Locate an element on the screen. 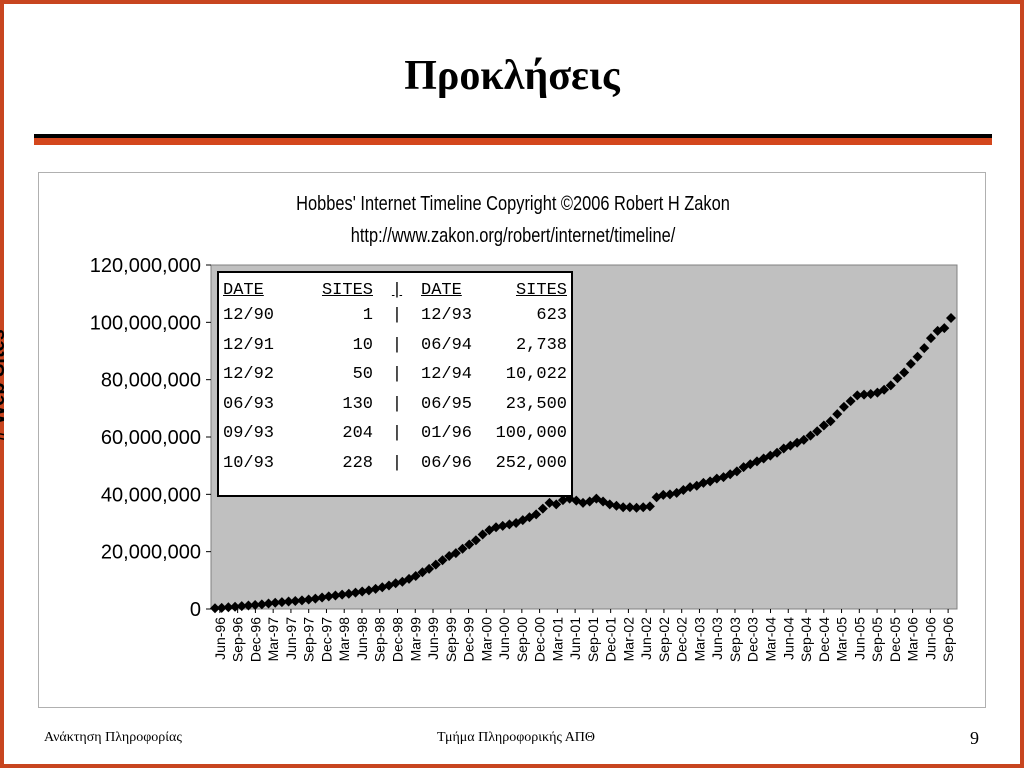  table-cell: 06/95 is located at coordinates (447, 404).